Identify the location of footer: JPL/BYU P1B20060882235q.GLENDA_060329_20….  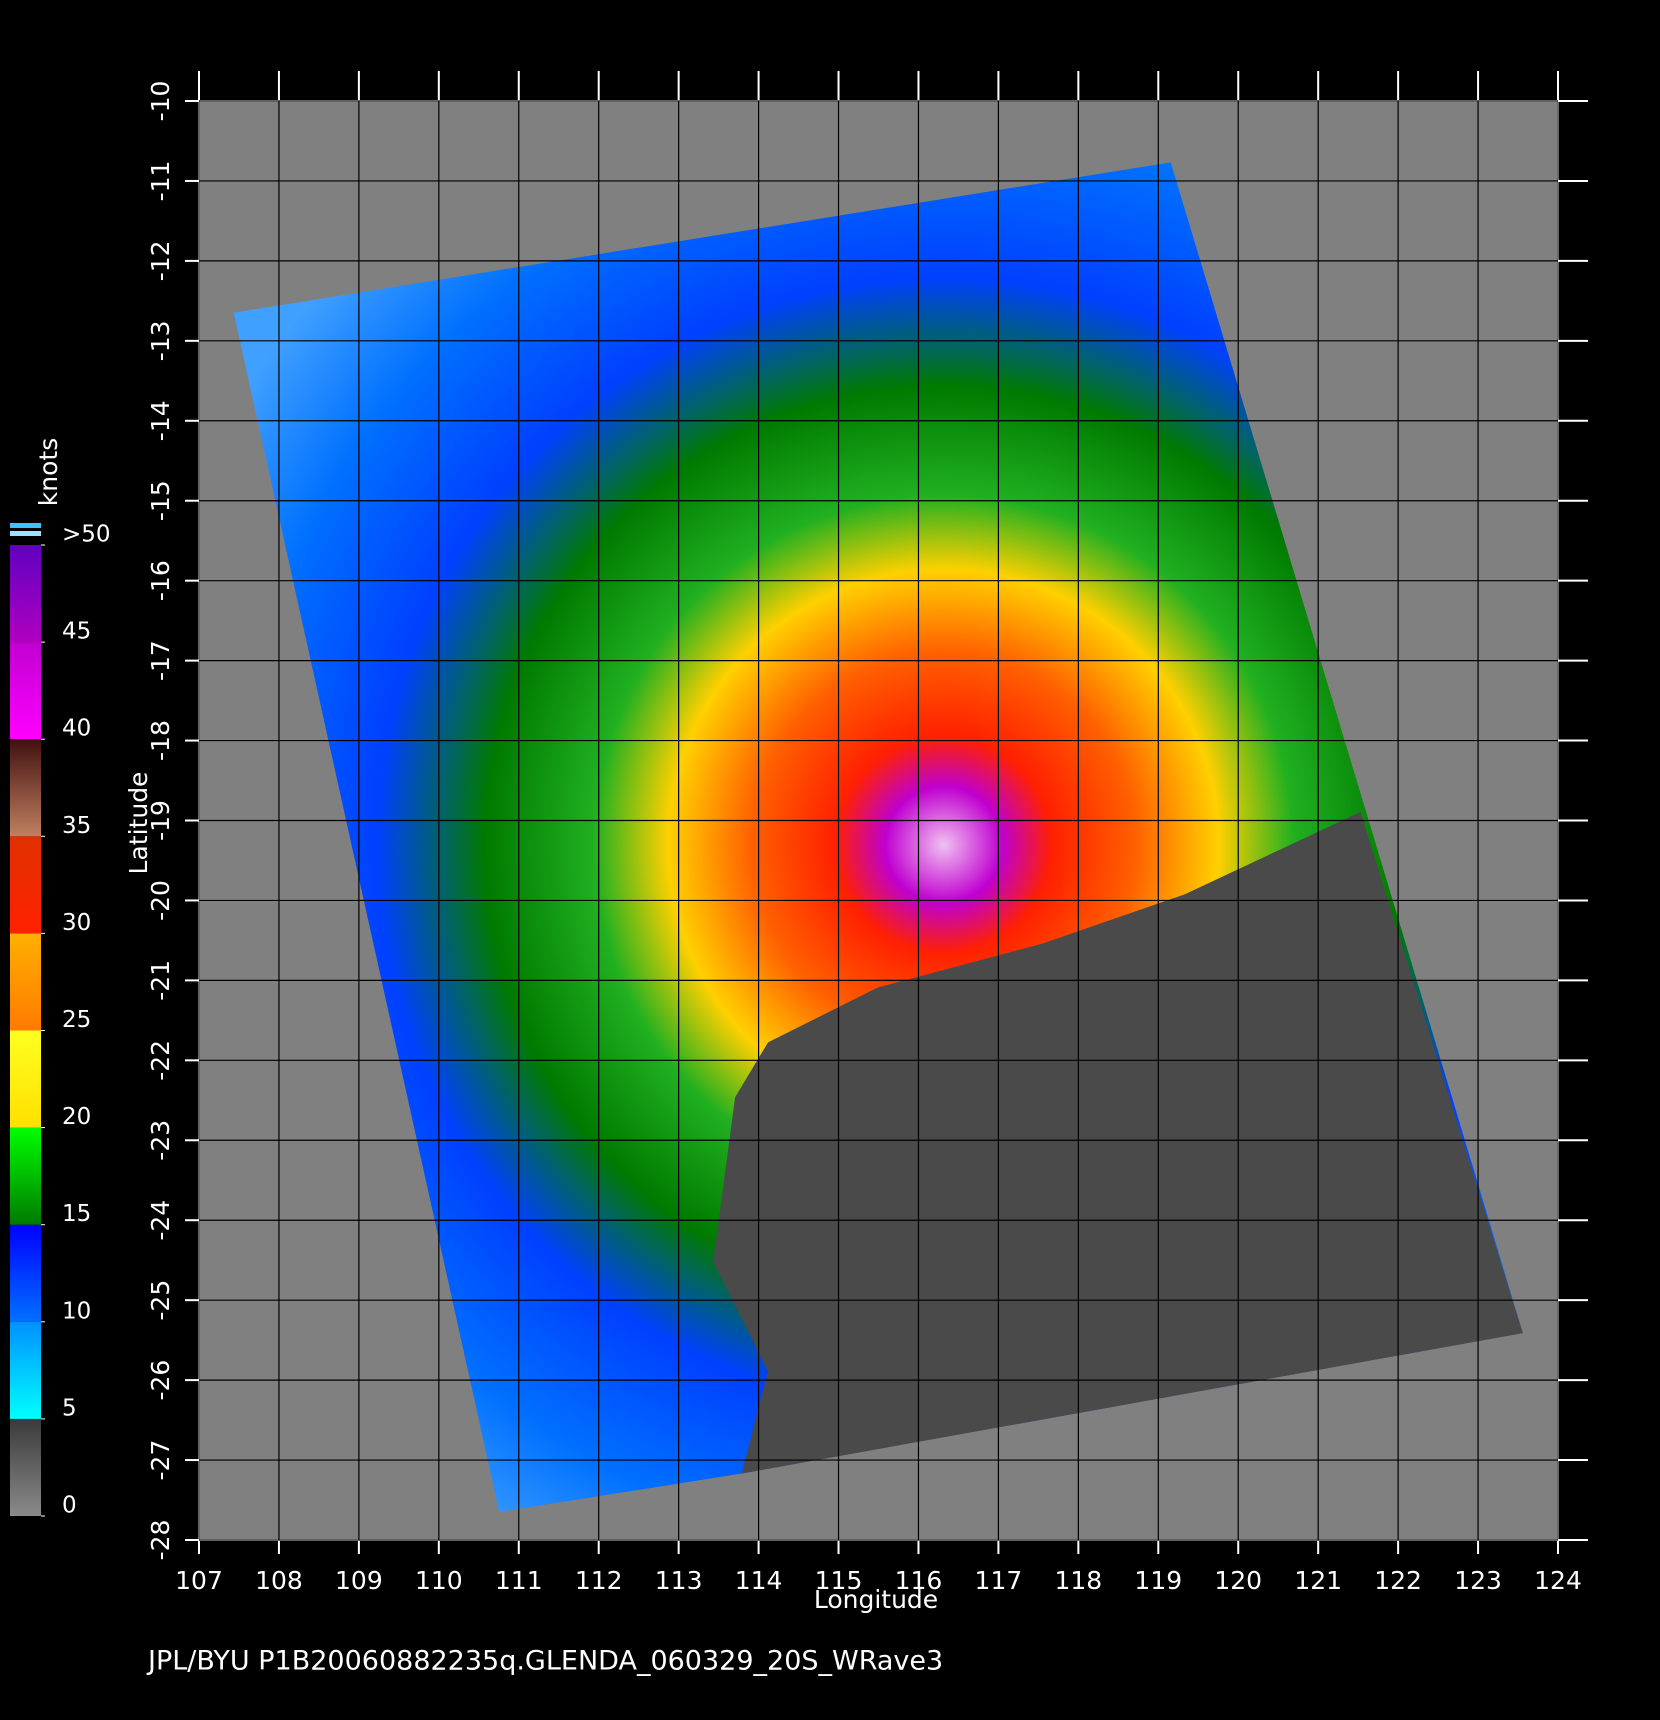
(544, 1661).